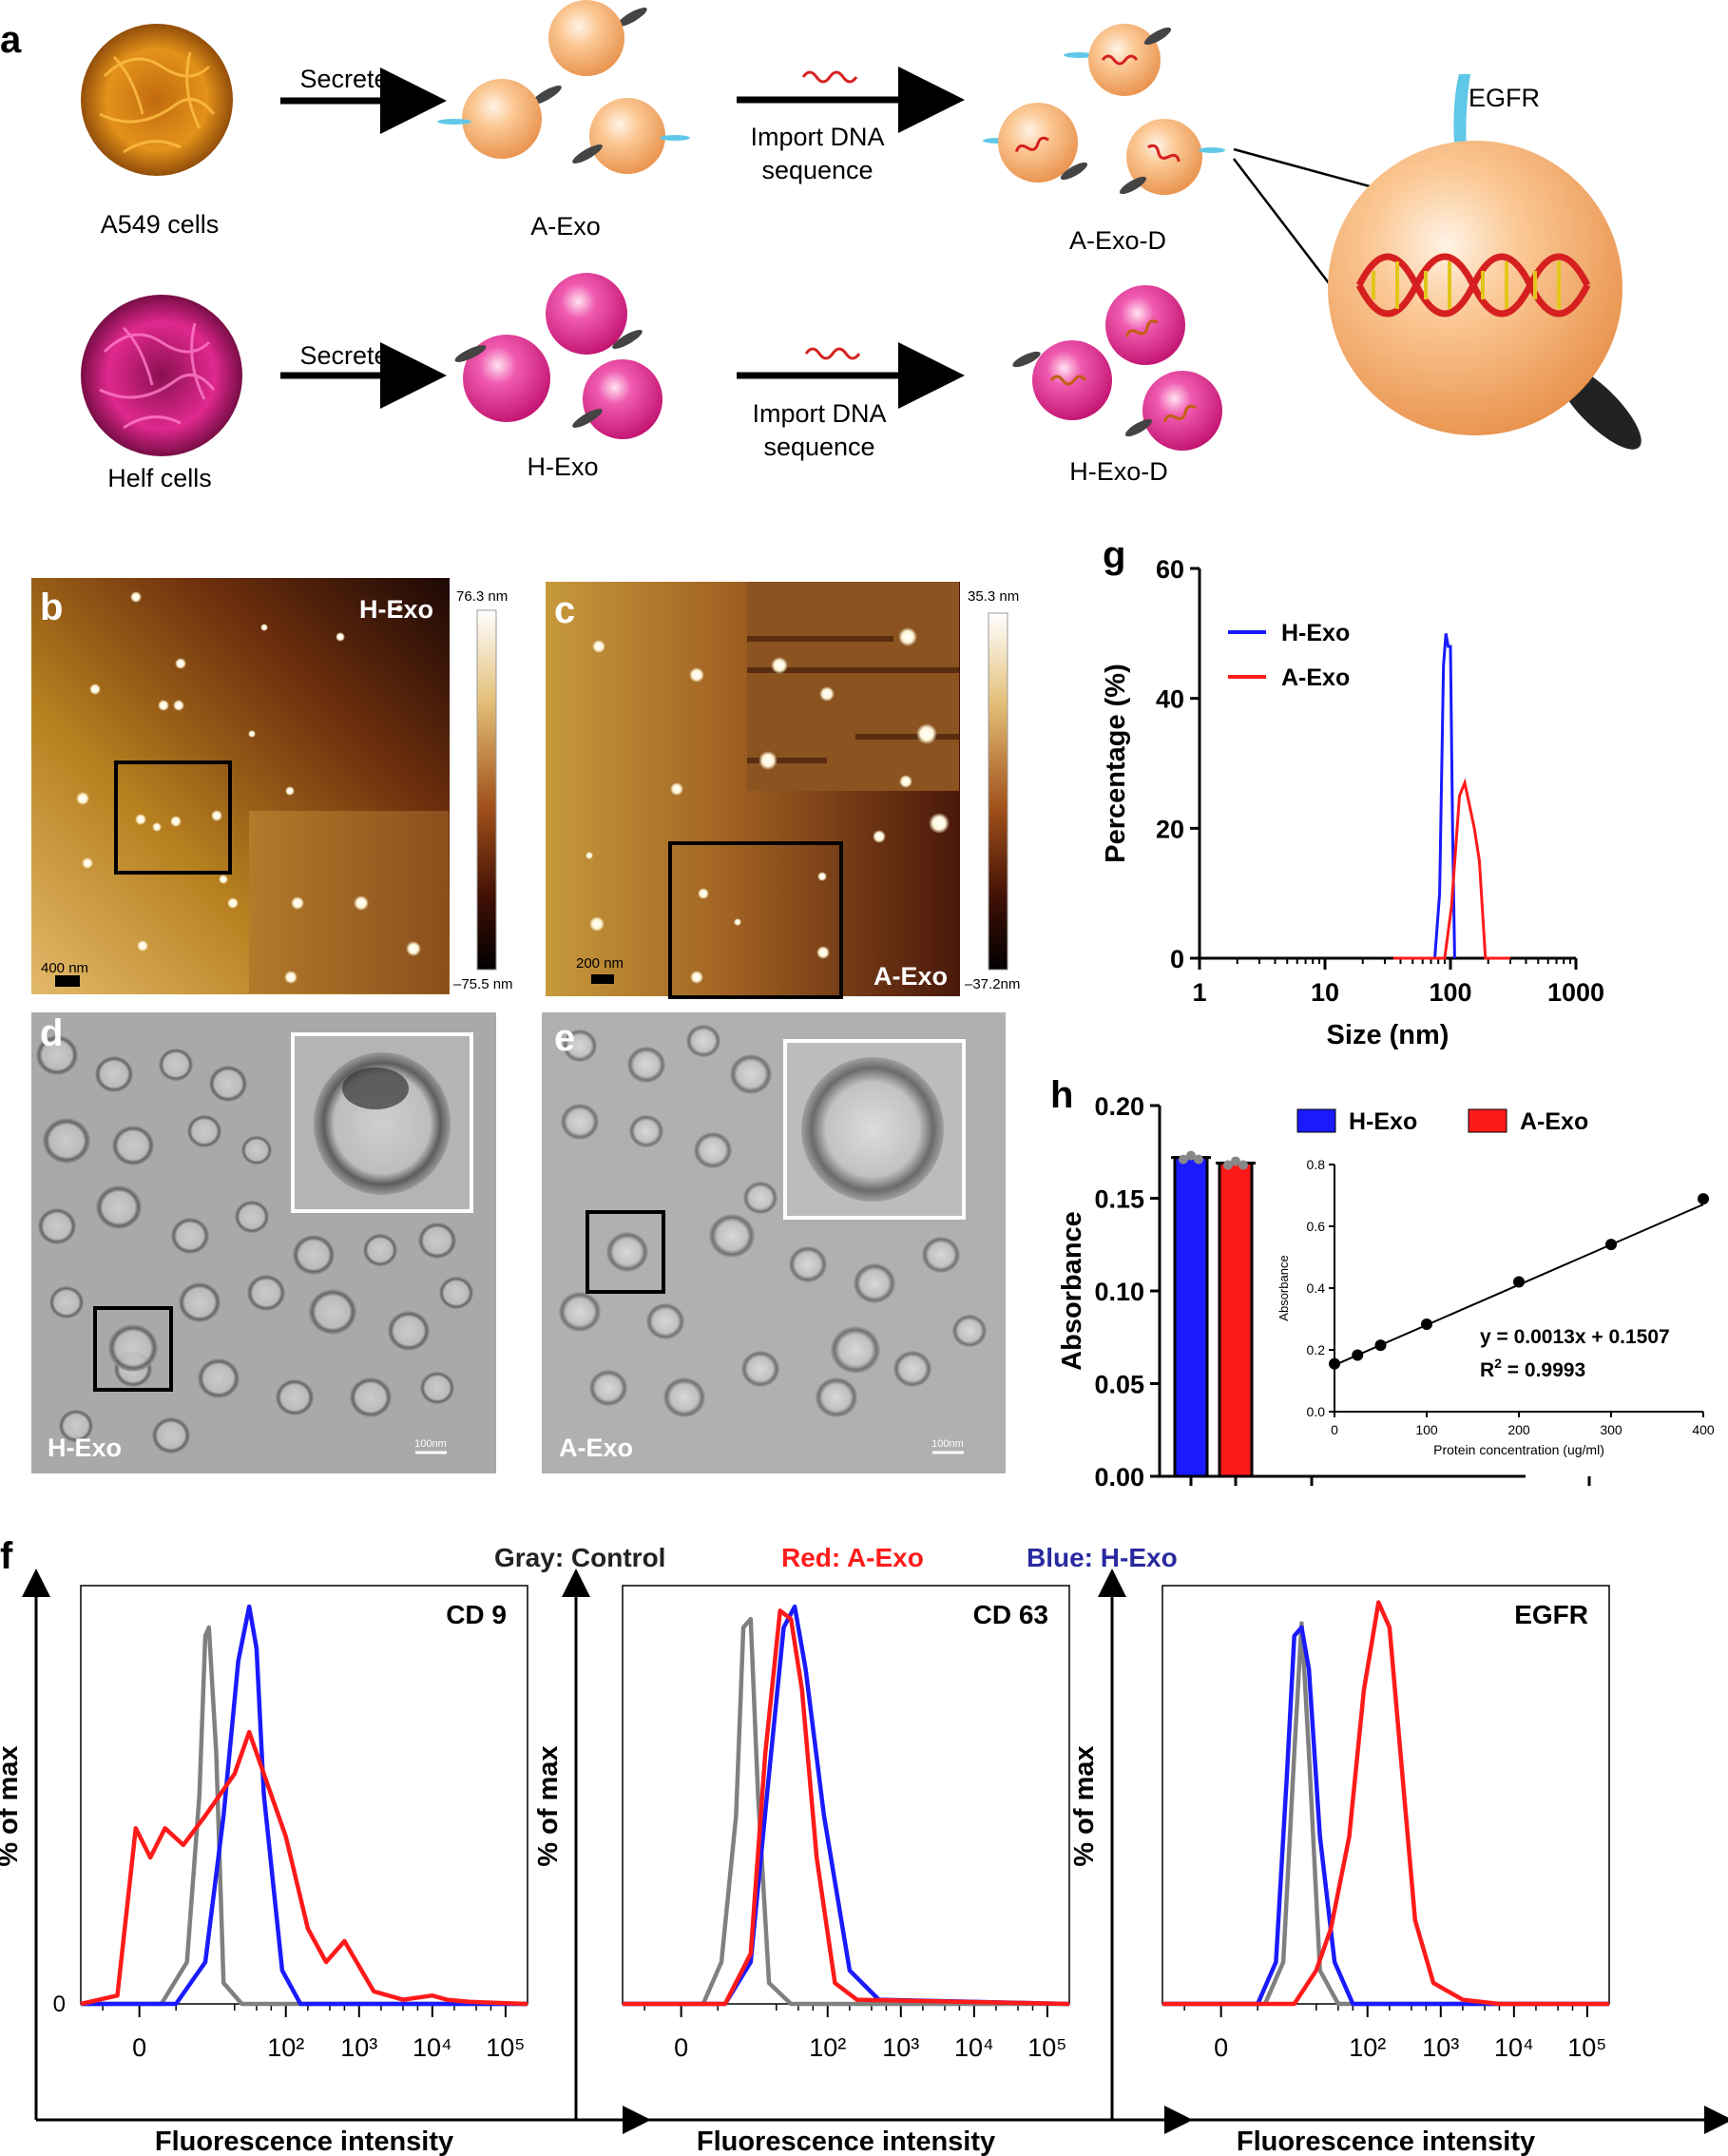  Describe the element at coordinates (486, 790) in the screenshot. I see `colorbar-b` at that location.